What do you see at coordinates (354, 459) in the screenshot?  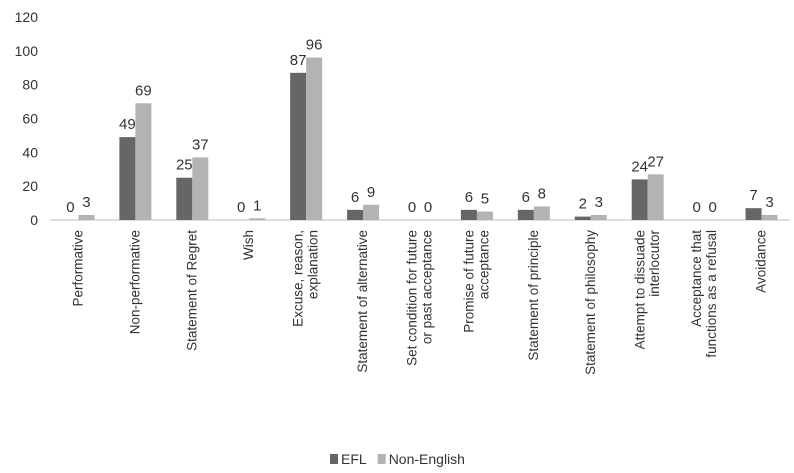 I see `legend-label: EFL` at bounding box center [354, 459].